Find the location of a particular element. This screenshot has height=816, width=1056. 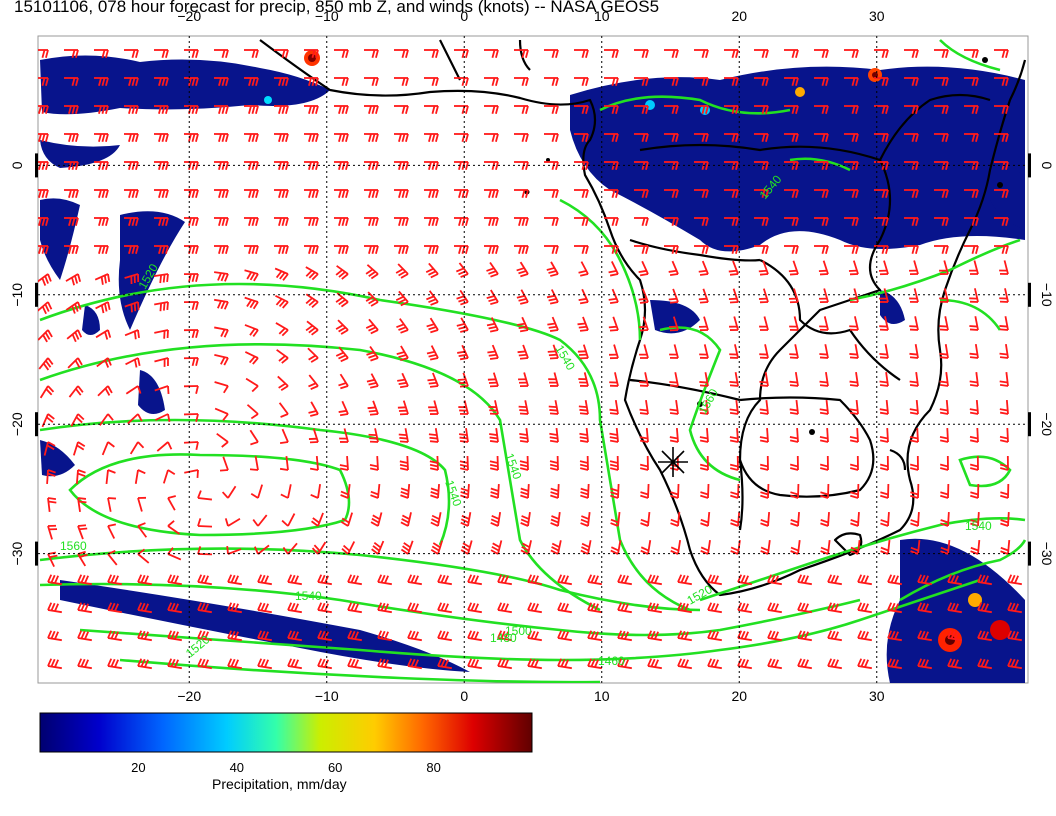

svg-text: 1560 is located at coordinates (73, 546).